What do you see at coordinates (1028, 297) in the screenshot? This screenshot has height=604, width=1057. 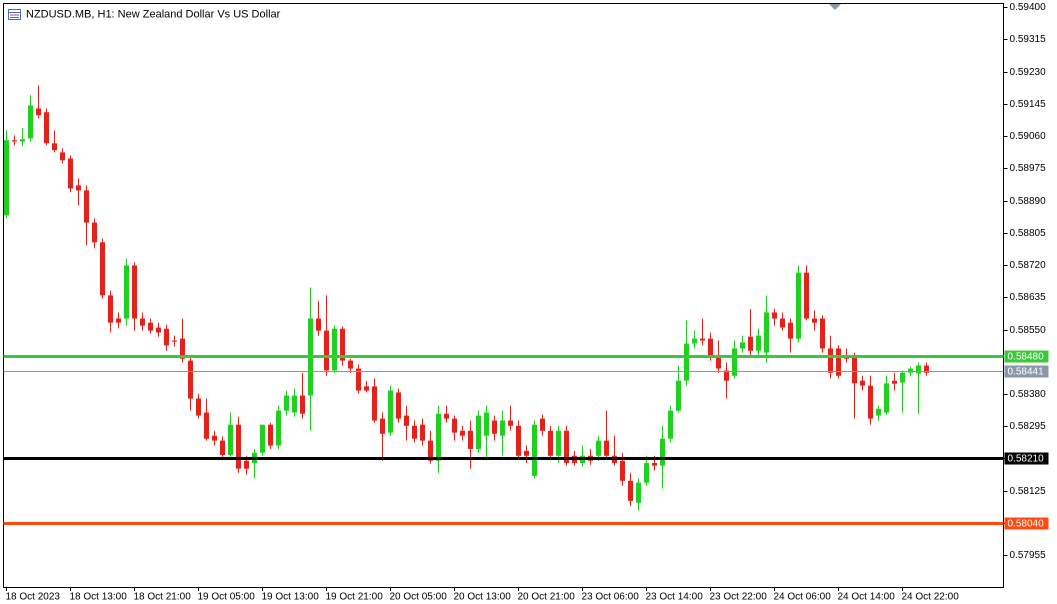 I see `y-tick-label: 0.58635` at bounding box center [1028, 297].